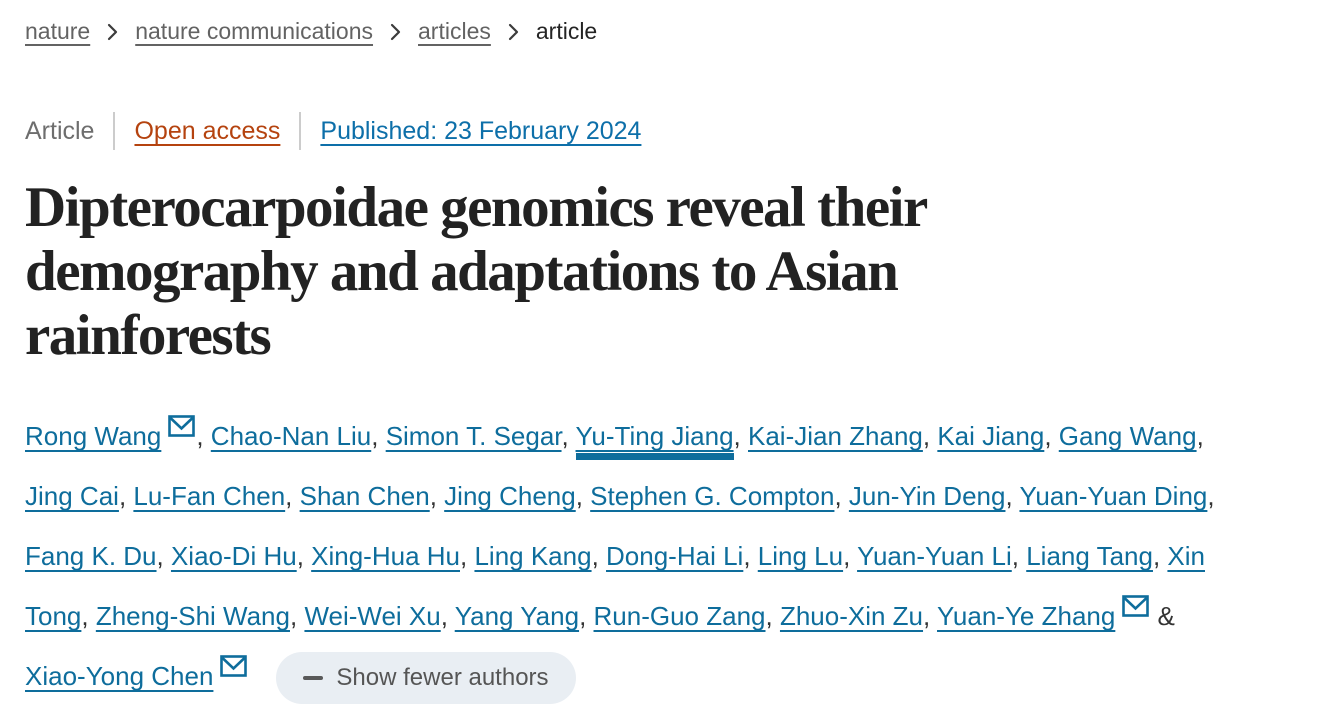 The image size is (1323, 714). Describe the element at coordinates (254, 31) in the screenshot. I see `breadcrumb-link-nature-communications: nature communications` at that location.